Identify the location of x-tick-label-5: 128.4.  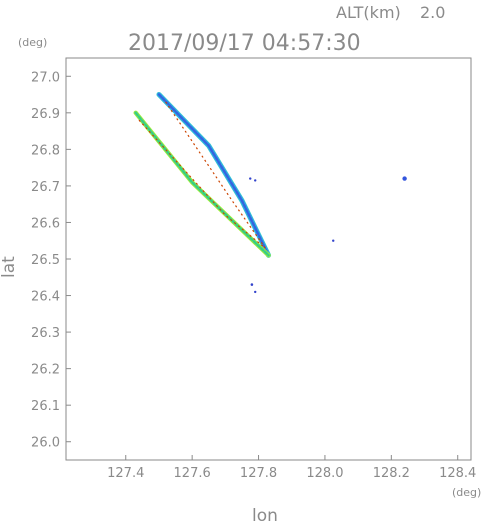
(457, 473).